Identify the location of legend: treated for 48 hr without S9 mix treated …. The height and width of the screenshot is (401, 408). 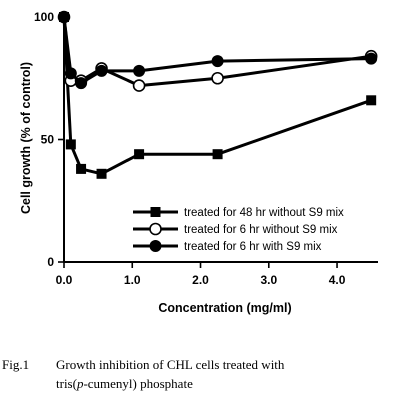
(238, 230).